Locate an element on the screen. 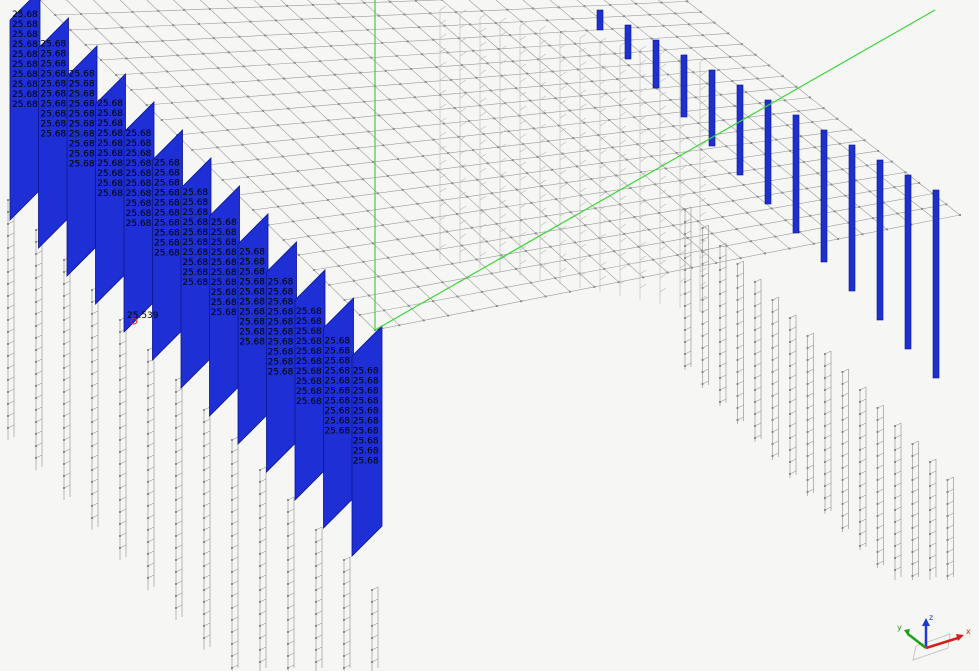 The height and width of the screenshot is (671, 979). selected-node-marker is located at coordinates (134, 321).